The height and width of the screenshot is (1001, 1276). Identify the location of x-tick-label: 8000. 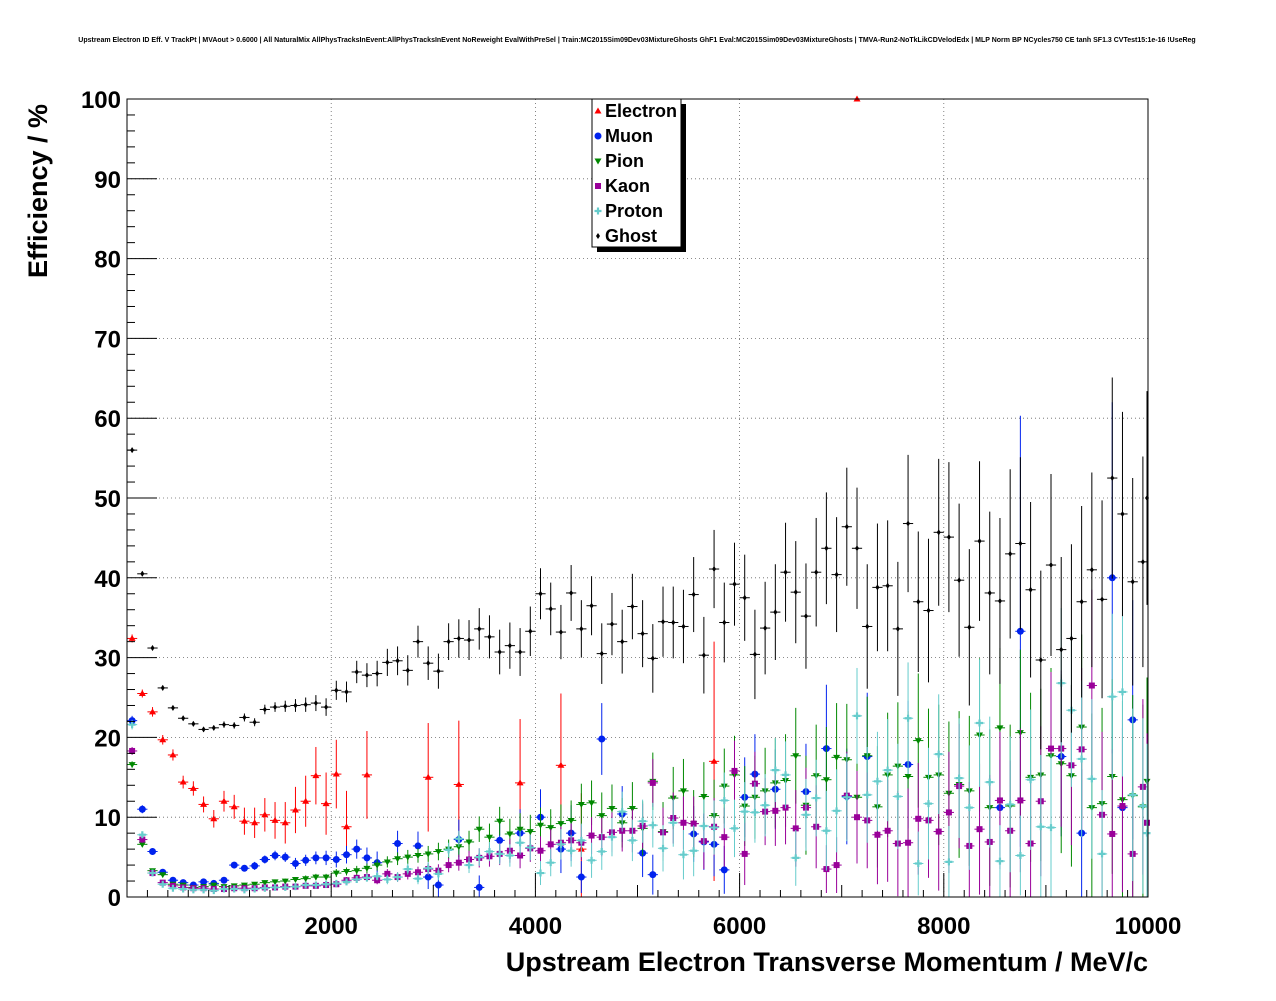
(943, 926).